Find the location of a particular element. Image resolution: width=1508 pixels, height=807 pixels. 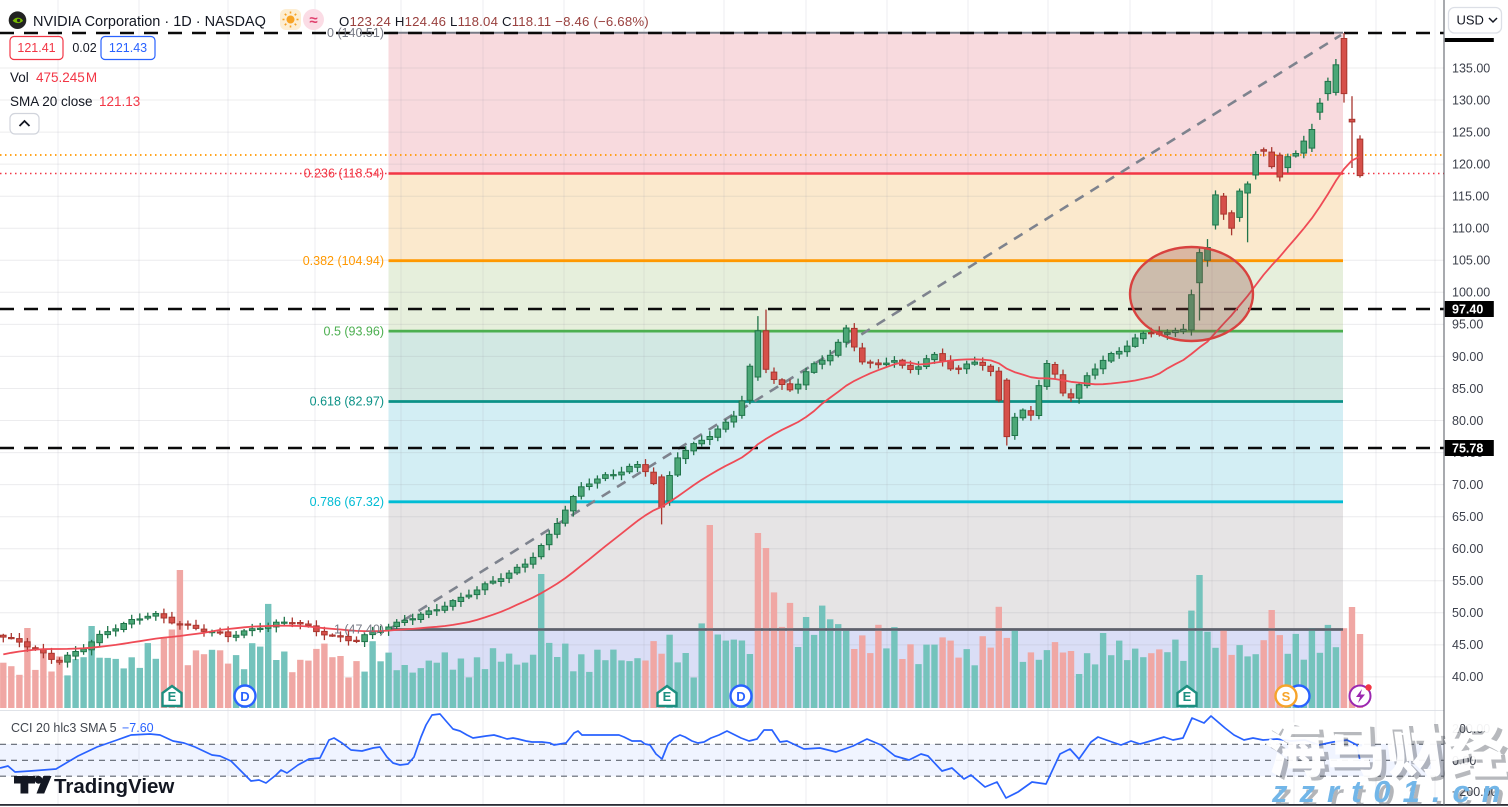

svg-text: USD is located at coordinates (1470, 20).